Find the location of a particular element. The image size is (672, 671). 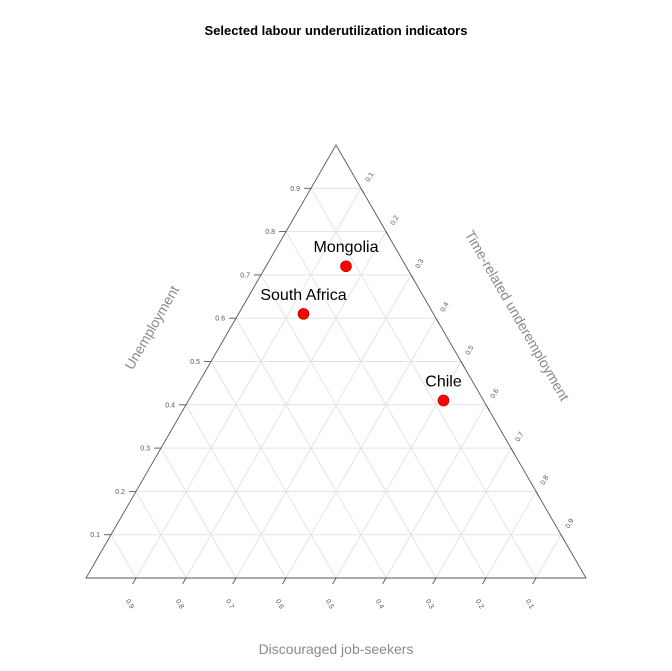

right-axis-tick-label: 0.1 is located at coordinates (370, 177).